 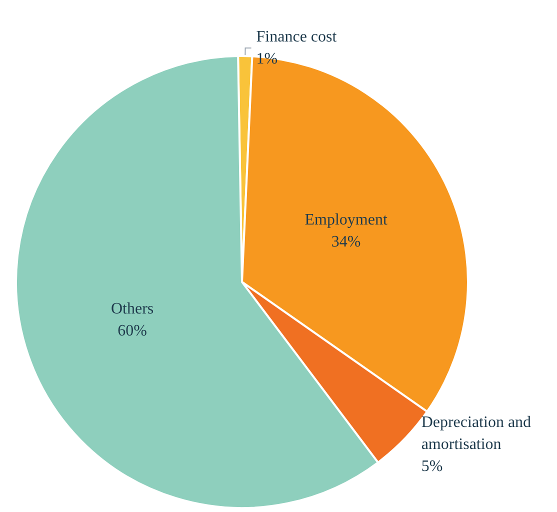 I want to click on slice-label: Employment, so click(x=346, y=219).